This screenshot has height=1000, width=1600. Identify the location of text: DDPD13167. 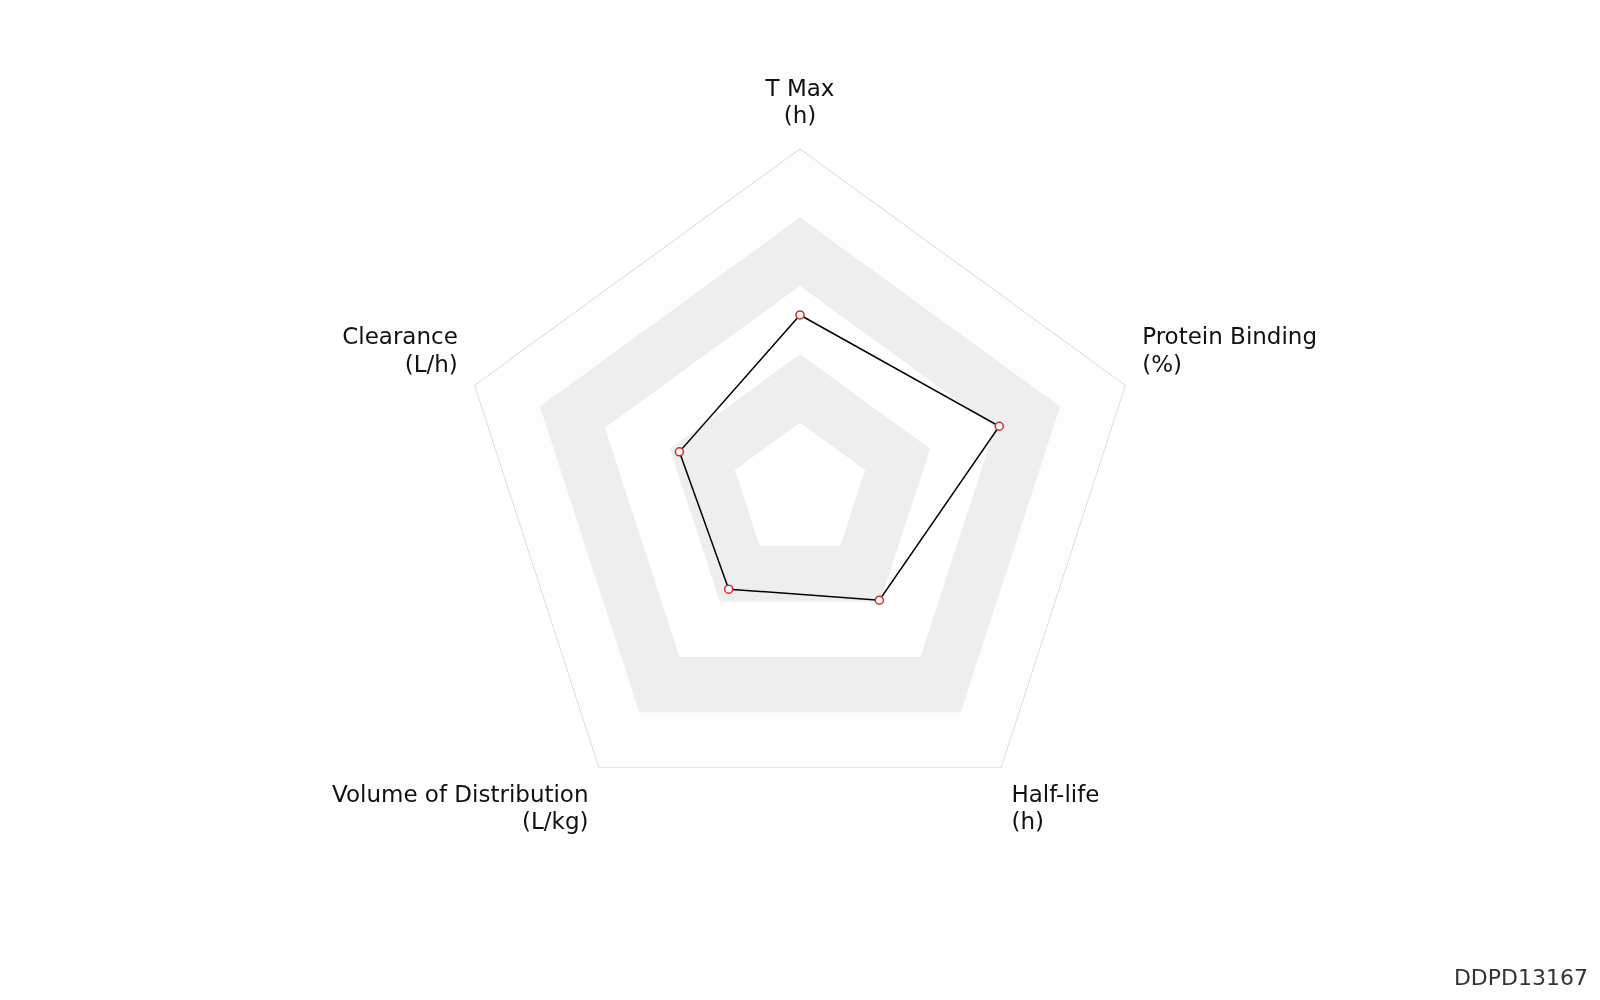
(1520, 977).